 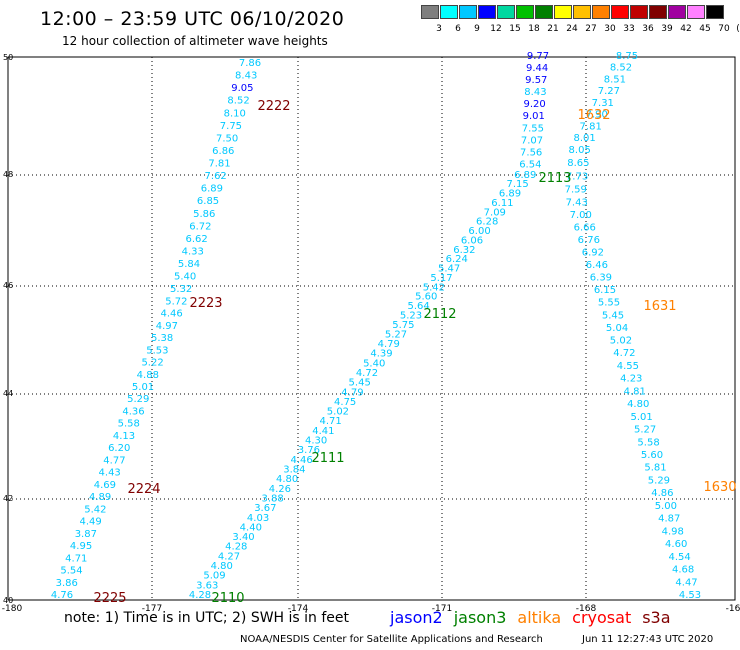 I want to click on wave-height-value: 4.77, so click(x=114, y=460).